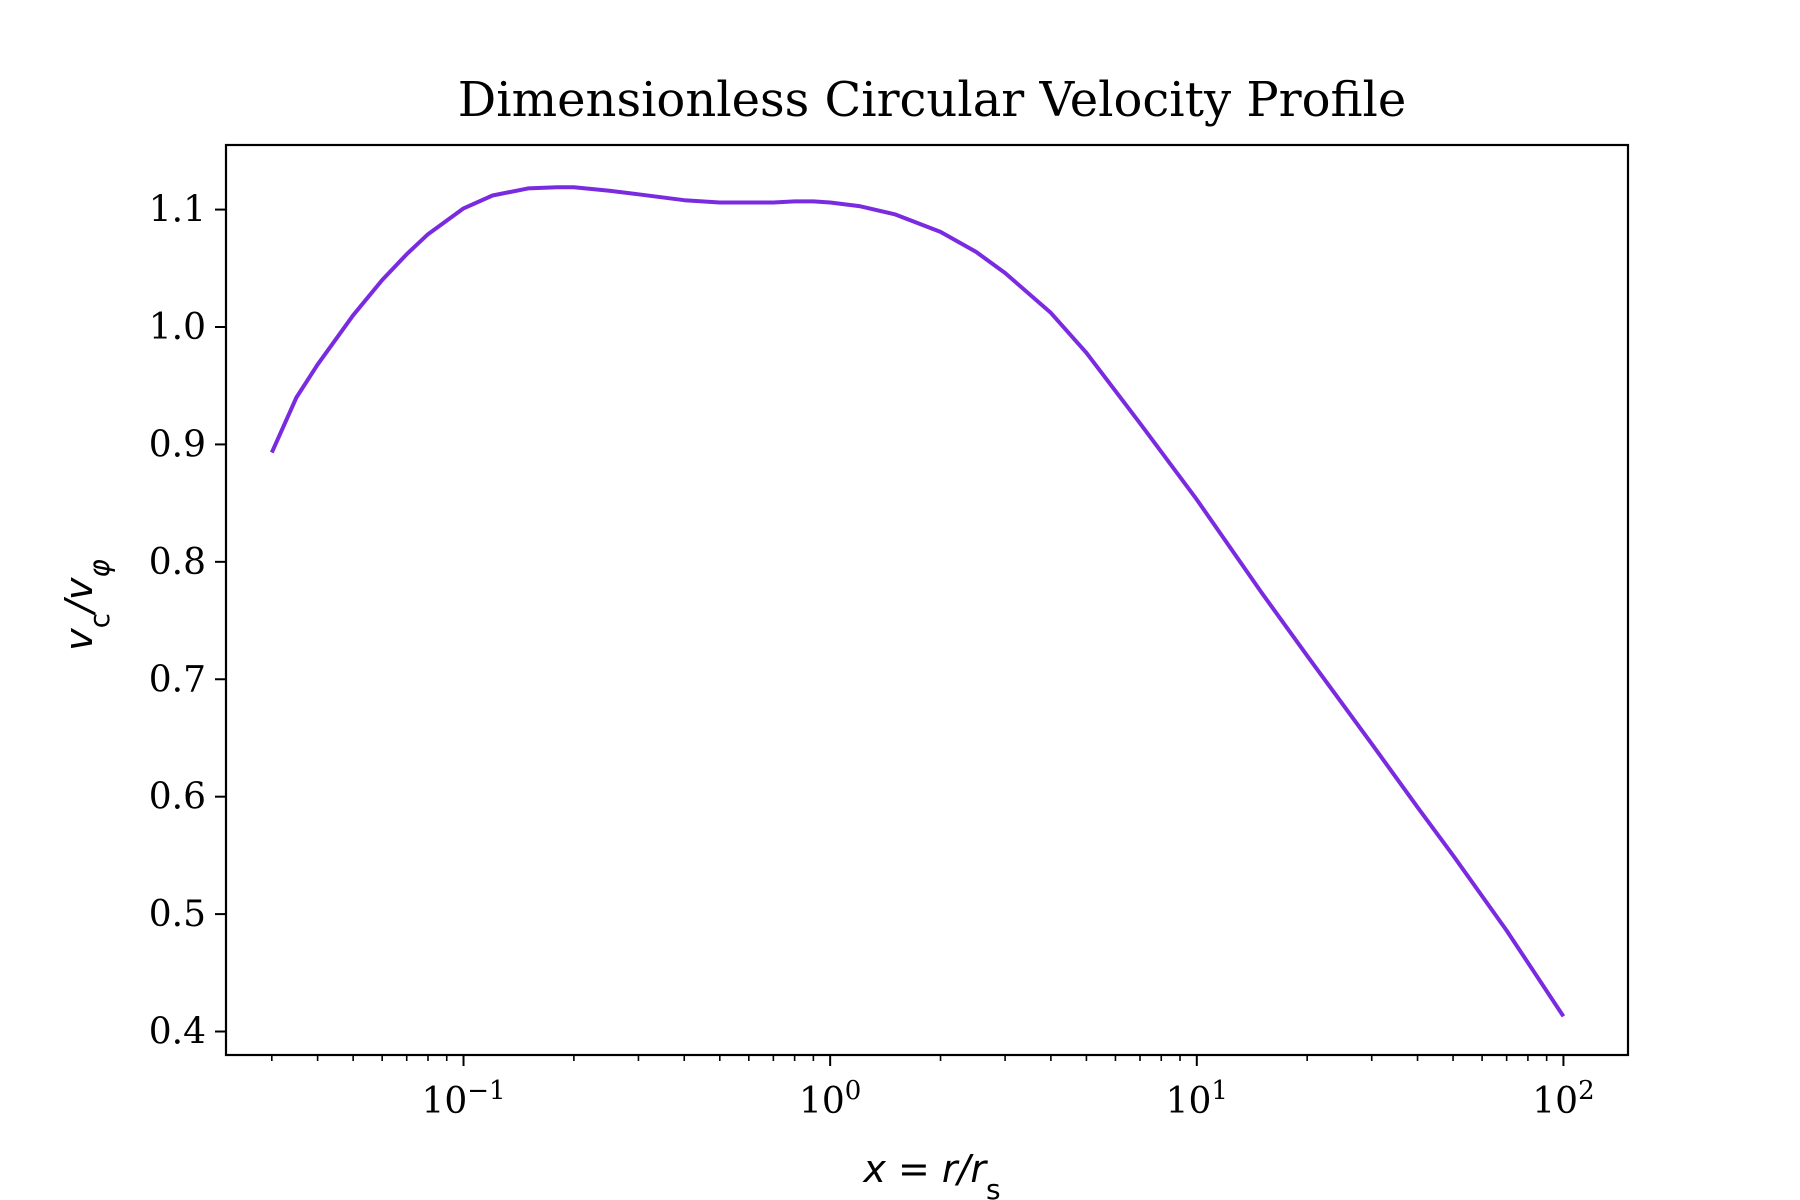  I want to click on x-tick-label: 10⁰, so click(830, 1099).